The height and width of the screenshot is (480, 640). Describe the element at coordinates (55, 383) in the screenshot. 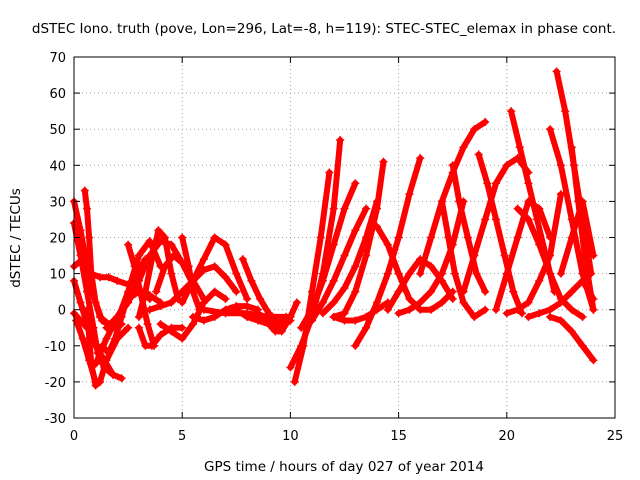

I see `y-tick-label: -20` at that location.